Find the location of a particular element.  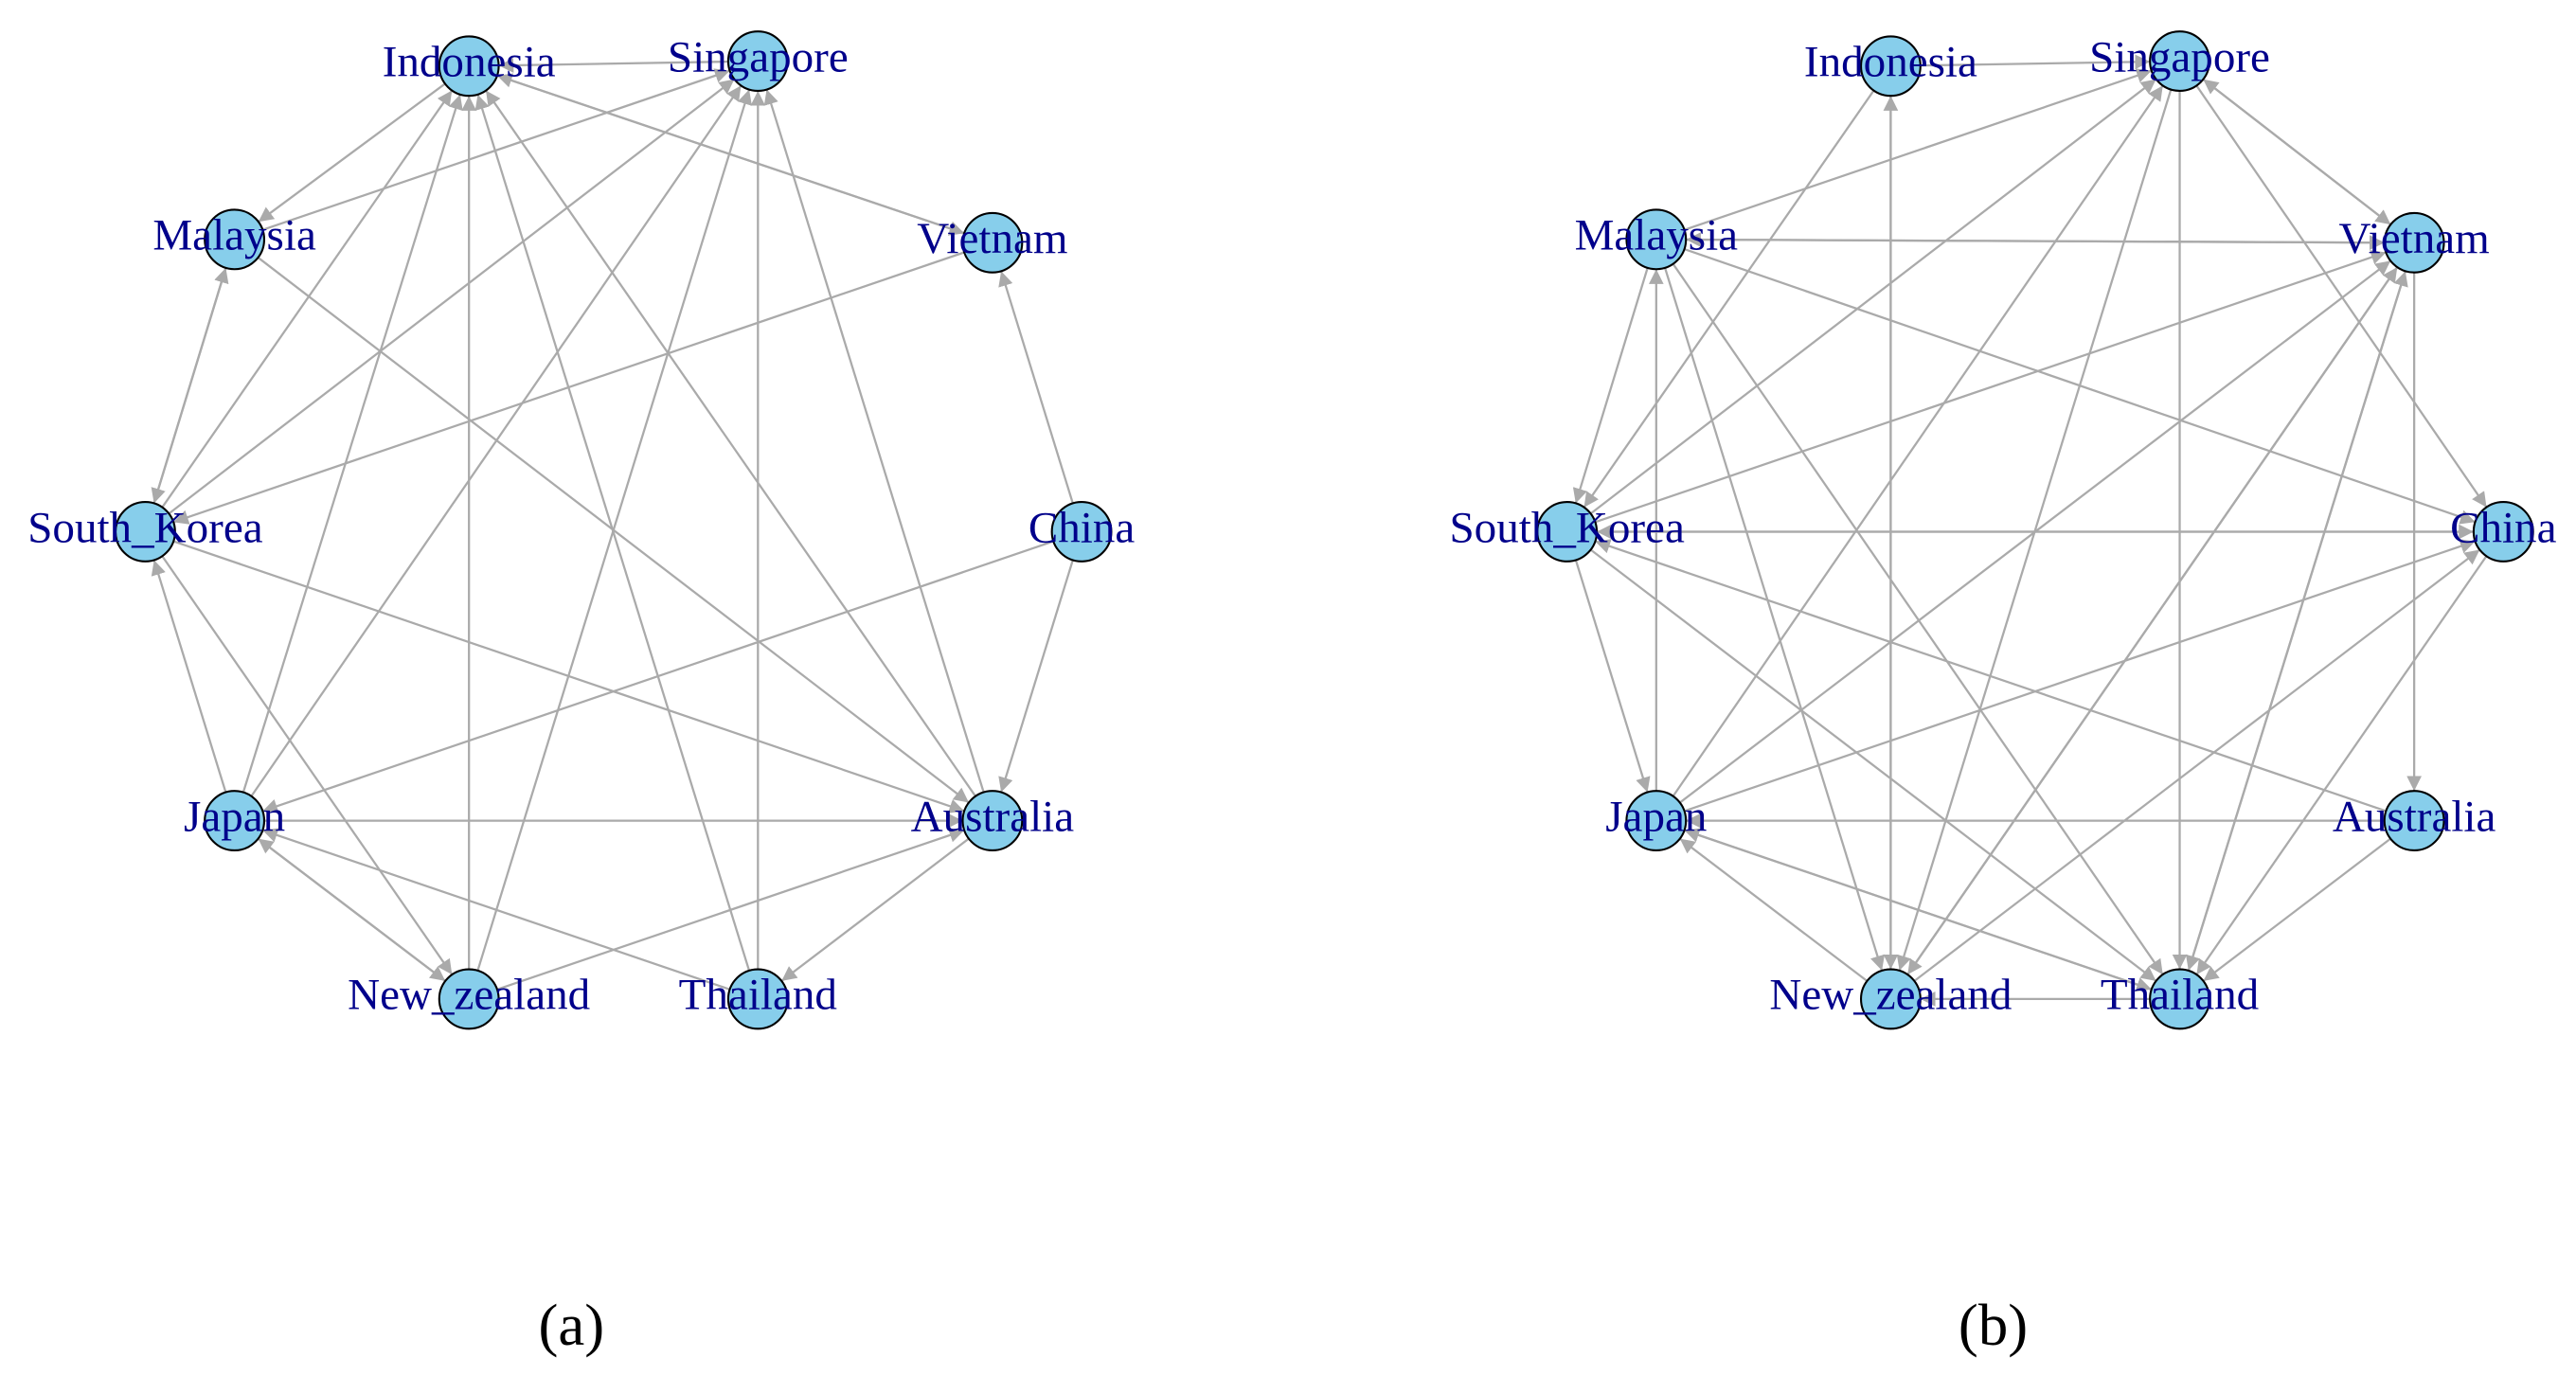

caption: (a) is located at coordinates (571, 1325).